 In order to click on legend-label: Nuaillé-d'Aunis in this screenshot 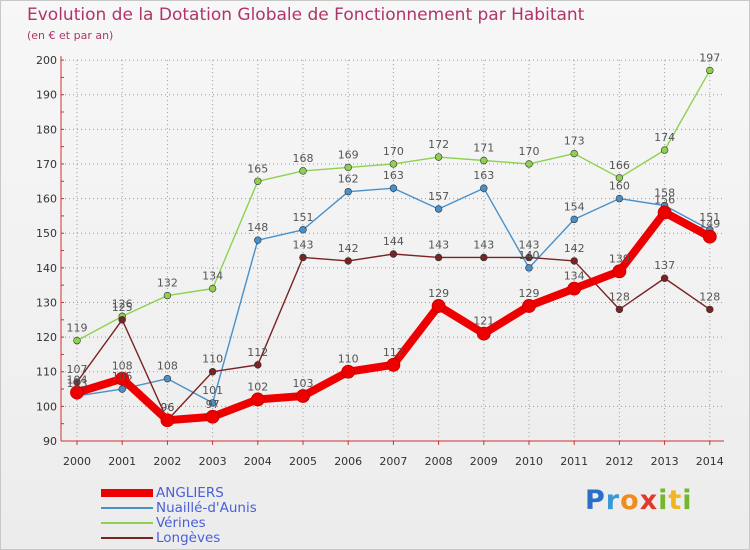, I will do `click(206, 508)`.